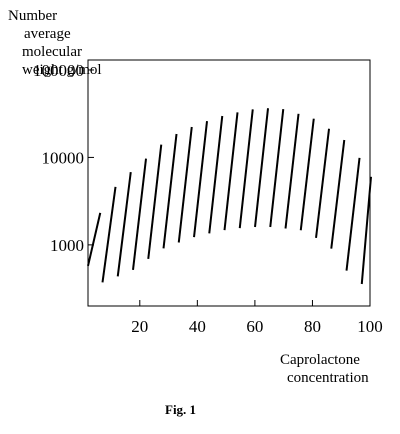 This screenshot has width=400, height=434. Describe the element at coordinates (254, 326) in the screenshot. I see `x-tick-label: 60` at that location.